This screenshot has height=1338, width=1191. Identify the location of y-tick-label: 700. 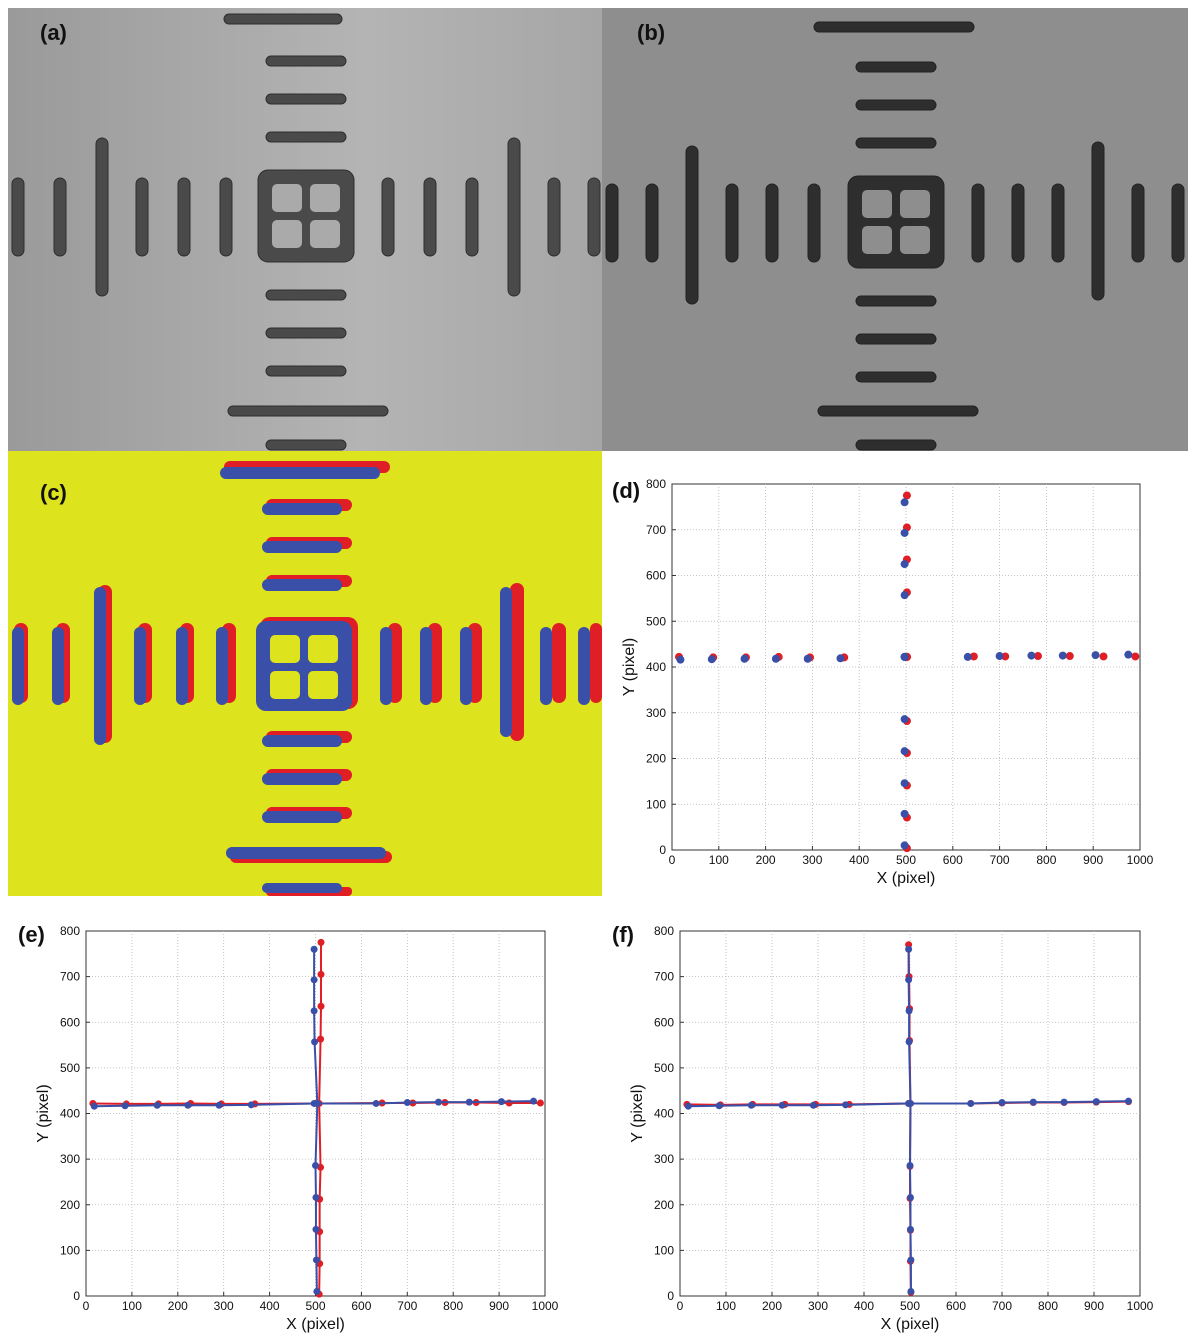
(656, 530).